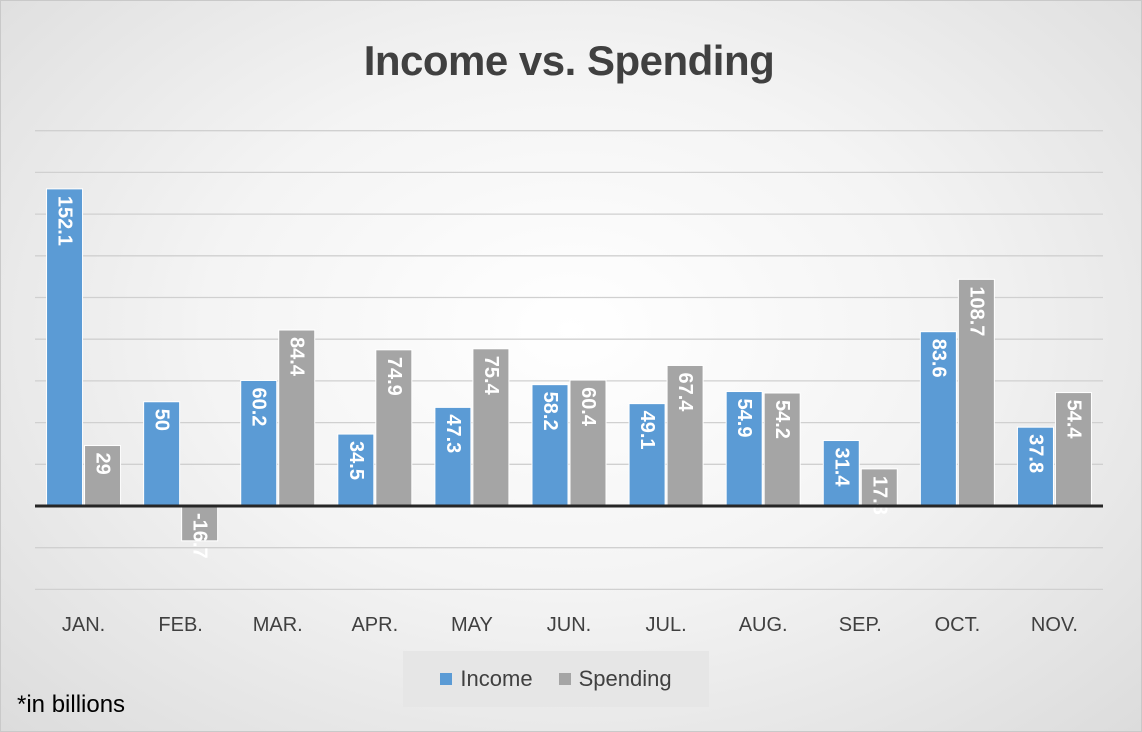  Describe the element at coordinates (958, 625) in the screenshot. I see `x-tick-label: OCT.` at that location.